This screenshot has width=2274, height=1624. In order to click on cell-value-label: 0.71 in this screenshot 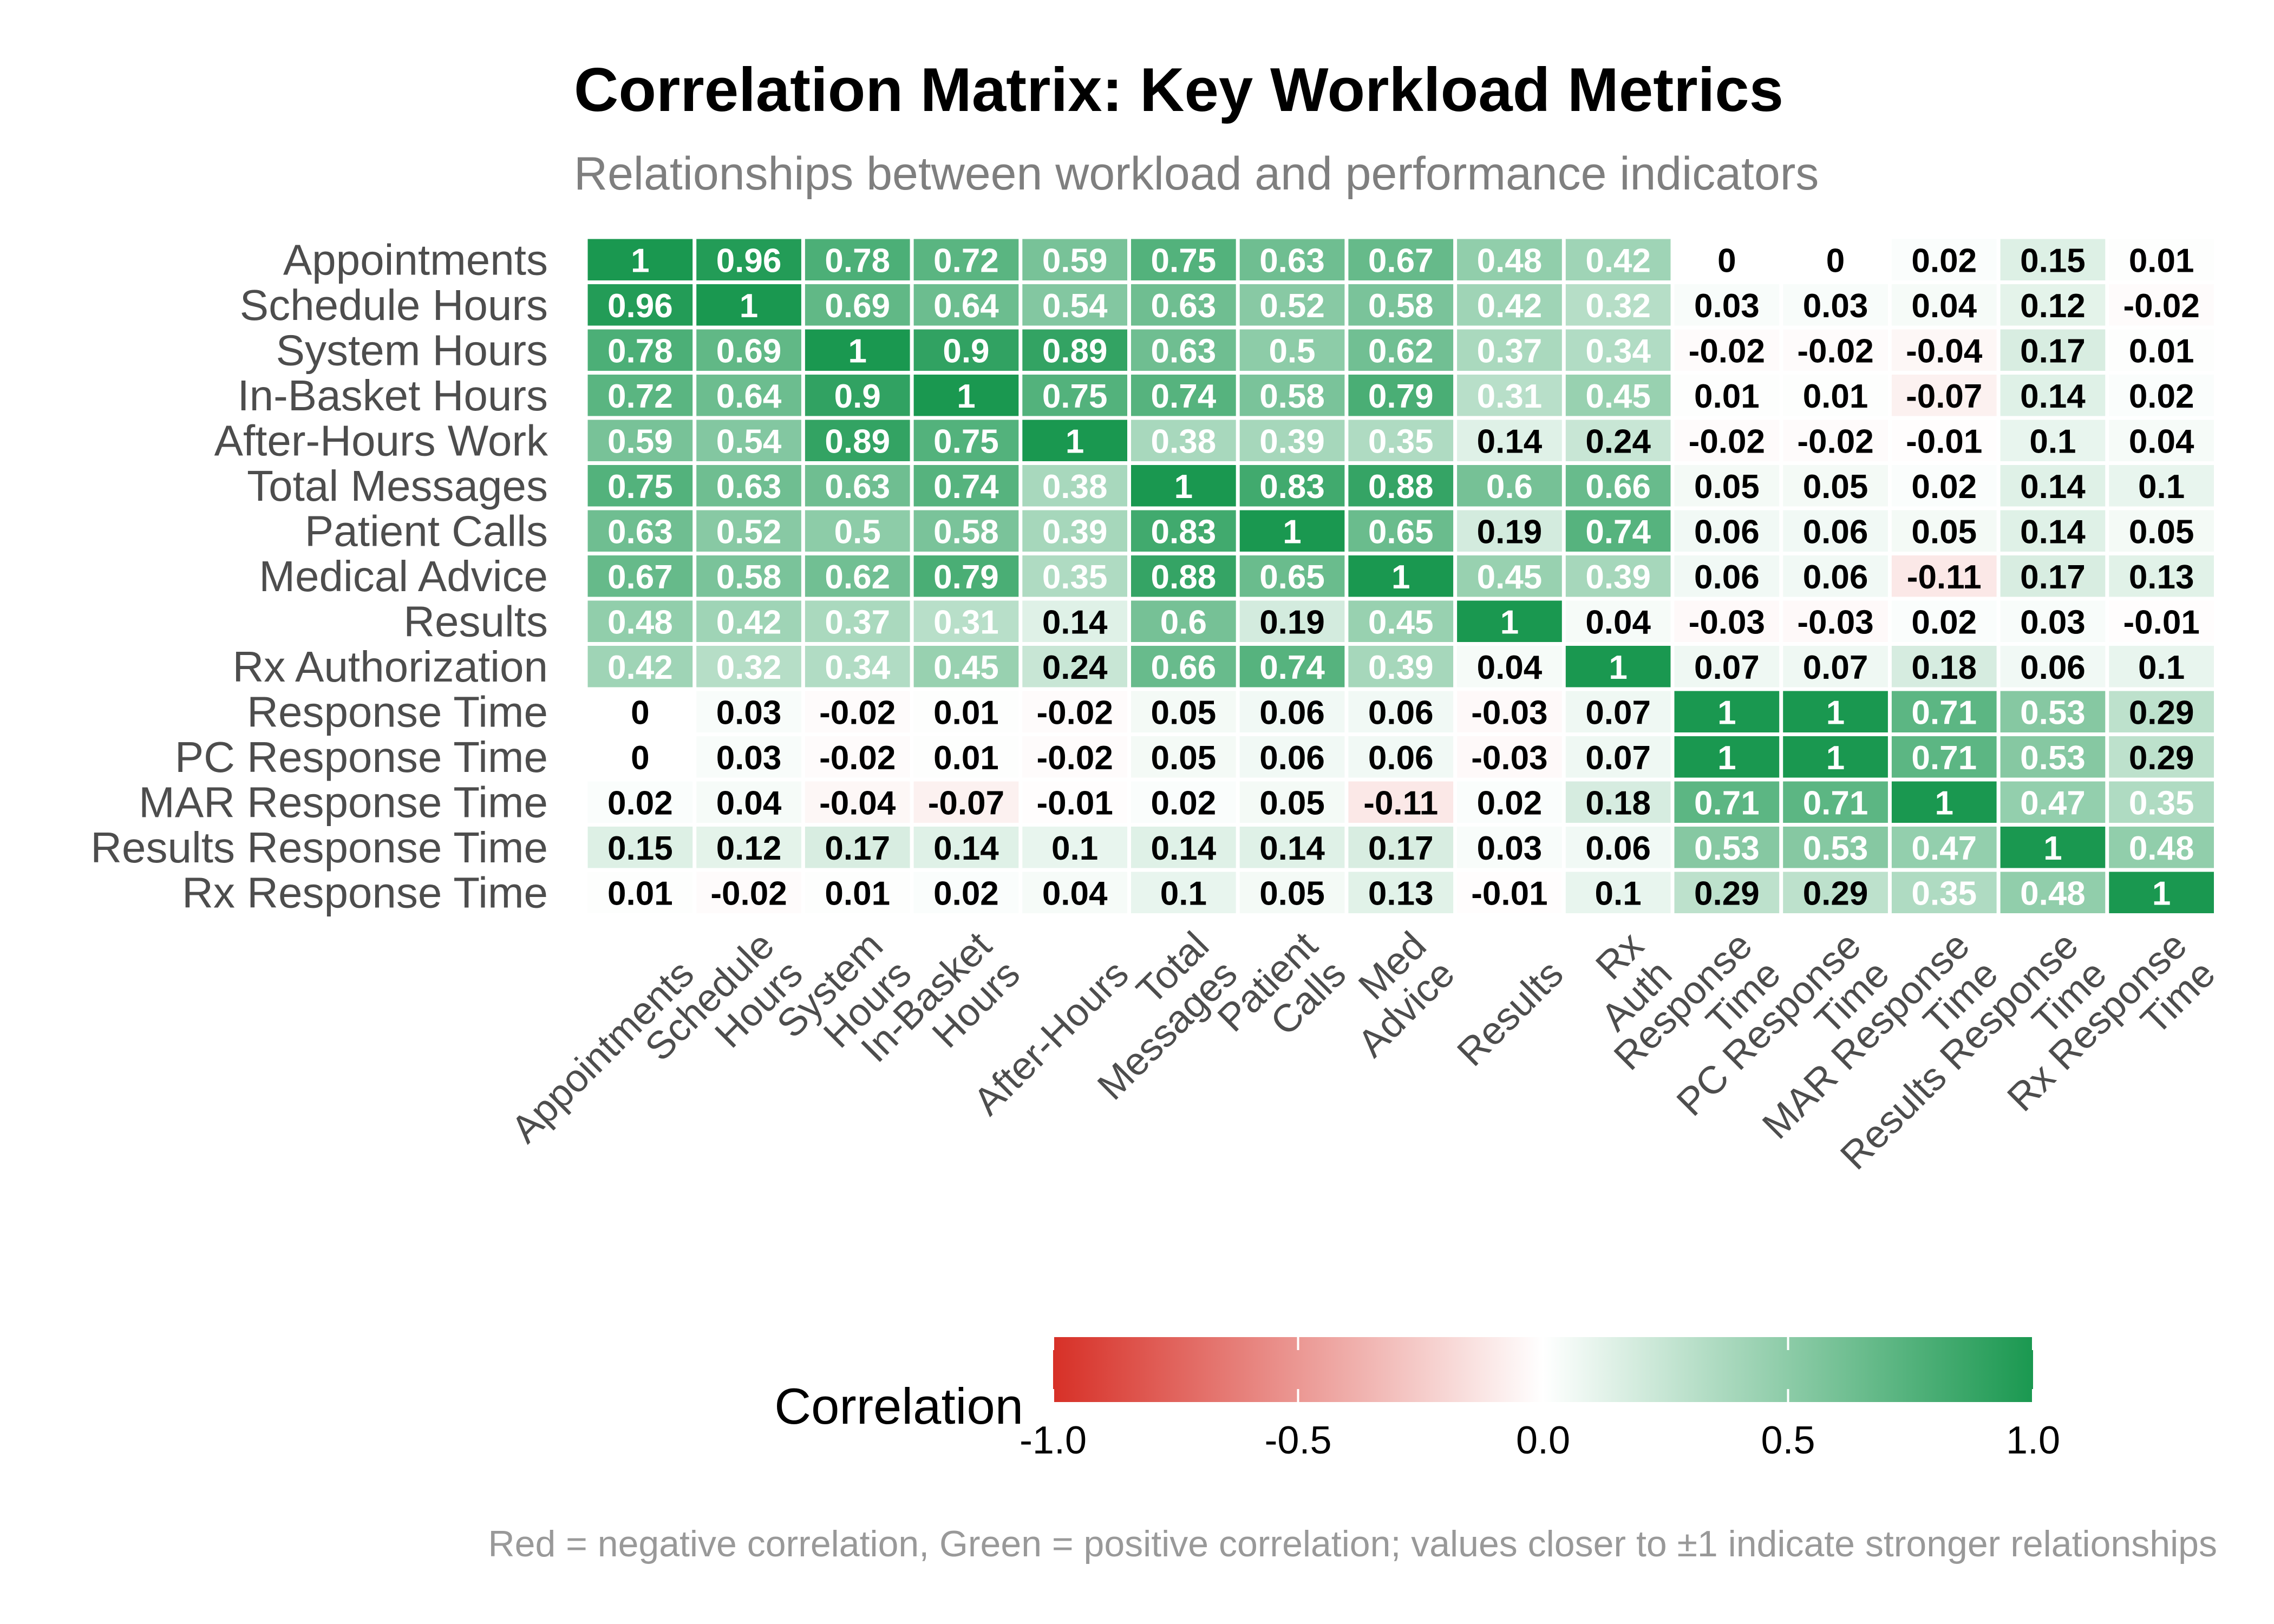, I will do `click(1944, 712)`.